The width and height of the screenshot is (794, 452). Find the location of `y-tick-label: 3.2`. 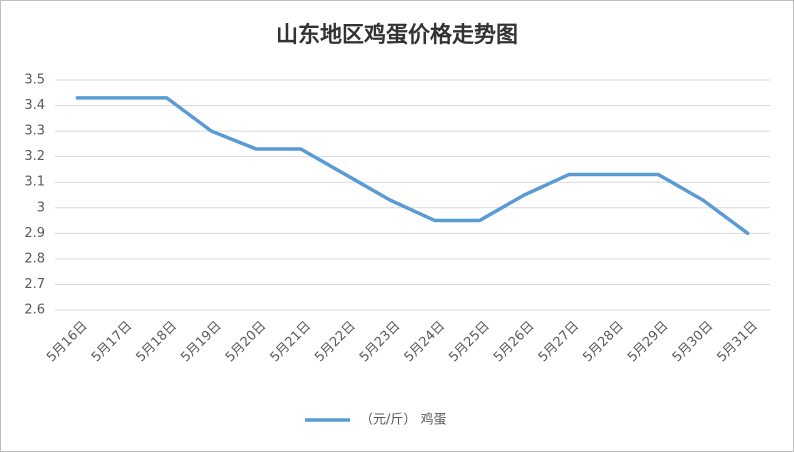

y-tick-label: 3.2 is located at coordinates (34, 156).